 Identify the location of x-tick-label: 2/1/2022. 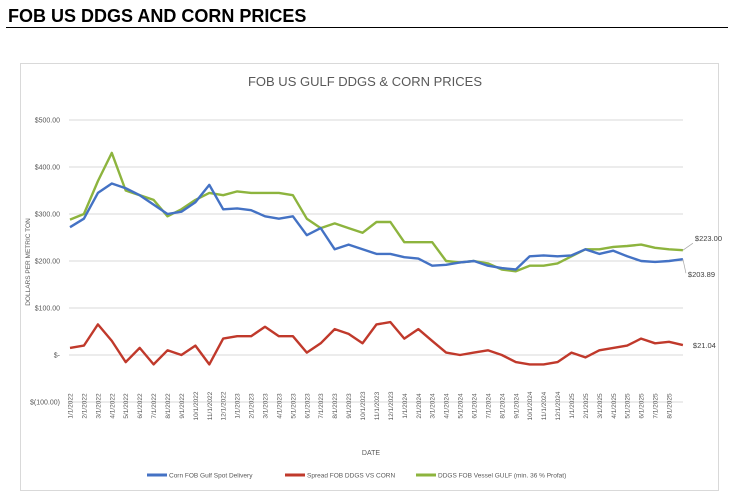
(84, 406).